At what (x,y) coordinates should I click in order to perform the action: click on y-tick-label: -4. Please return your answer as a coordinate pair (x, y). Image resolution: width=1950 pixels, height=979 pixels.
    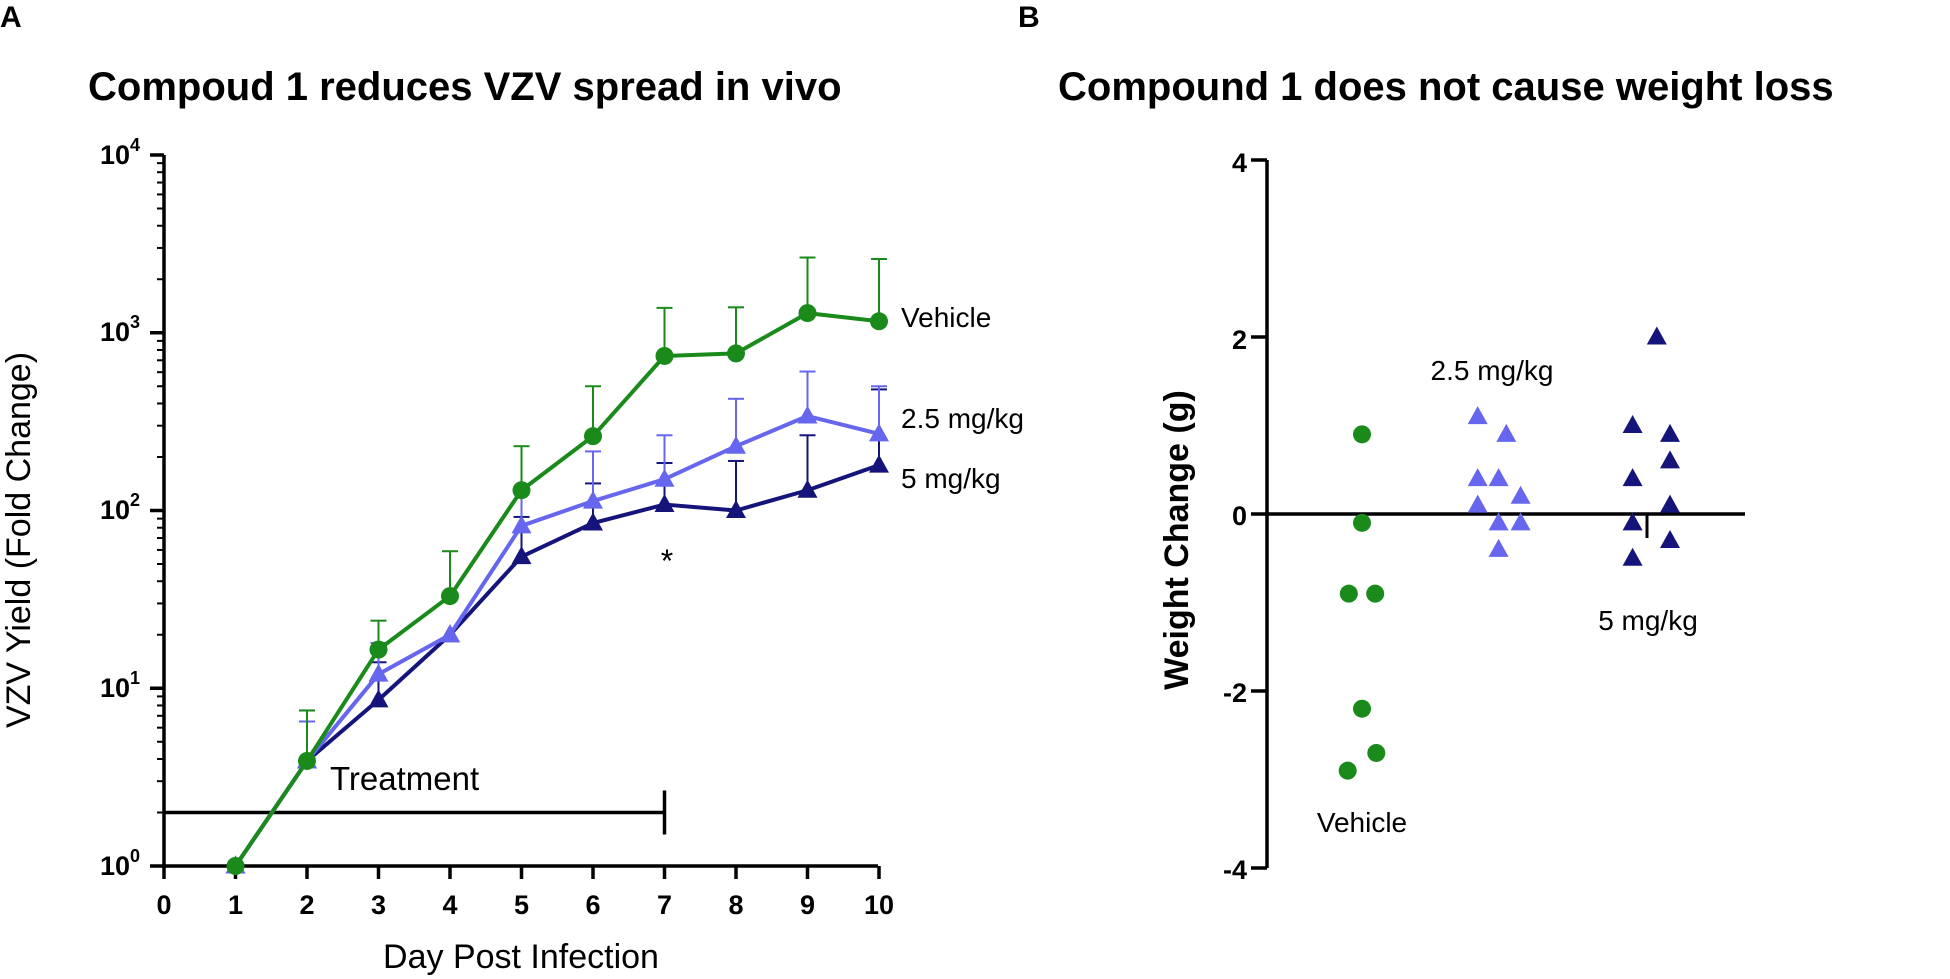
    Looking at the image, I should click on (1235, 870).